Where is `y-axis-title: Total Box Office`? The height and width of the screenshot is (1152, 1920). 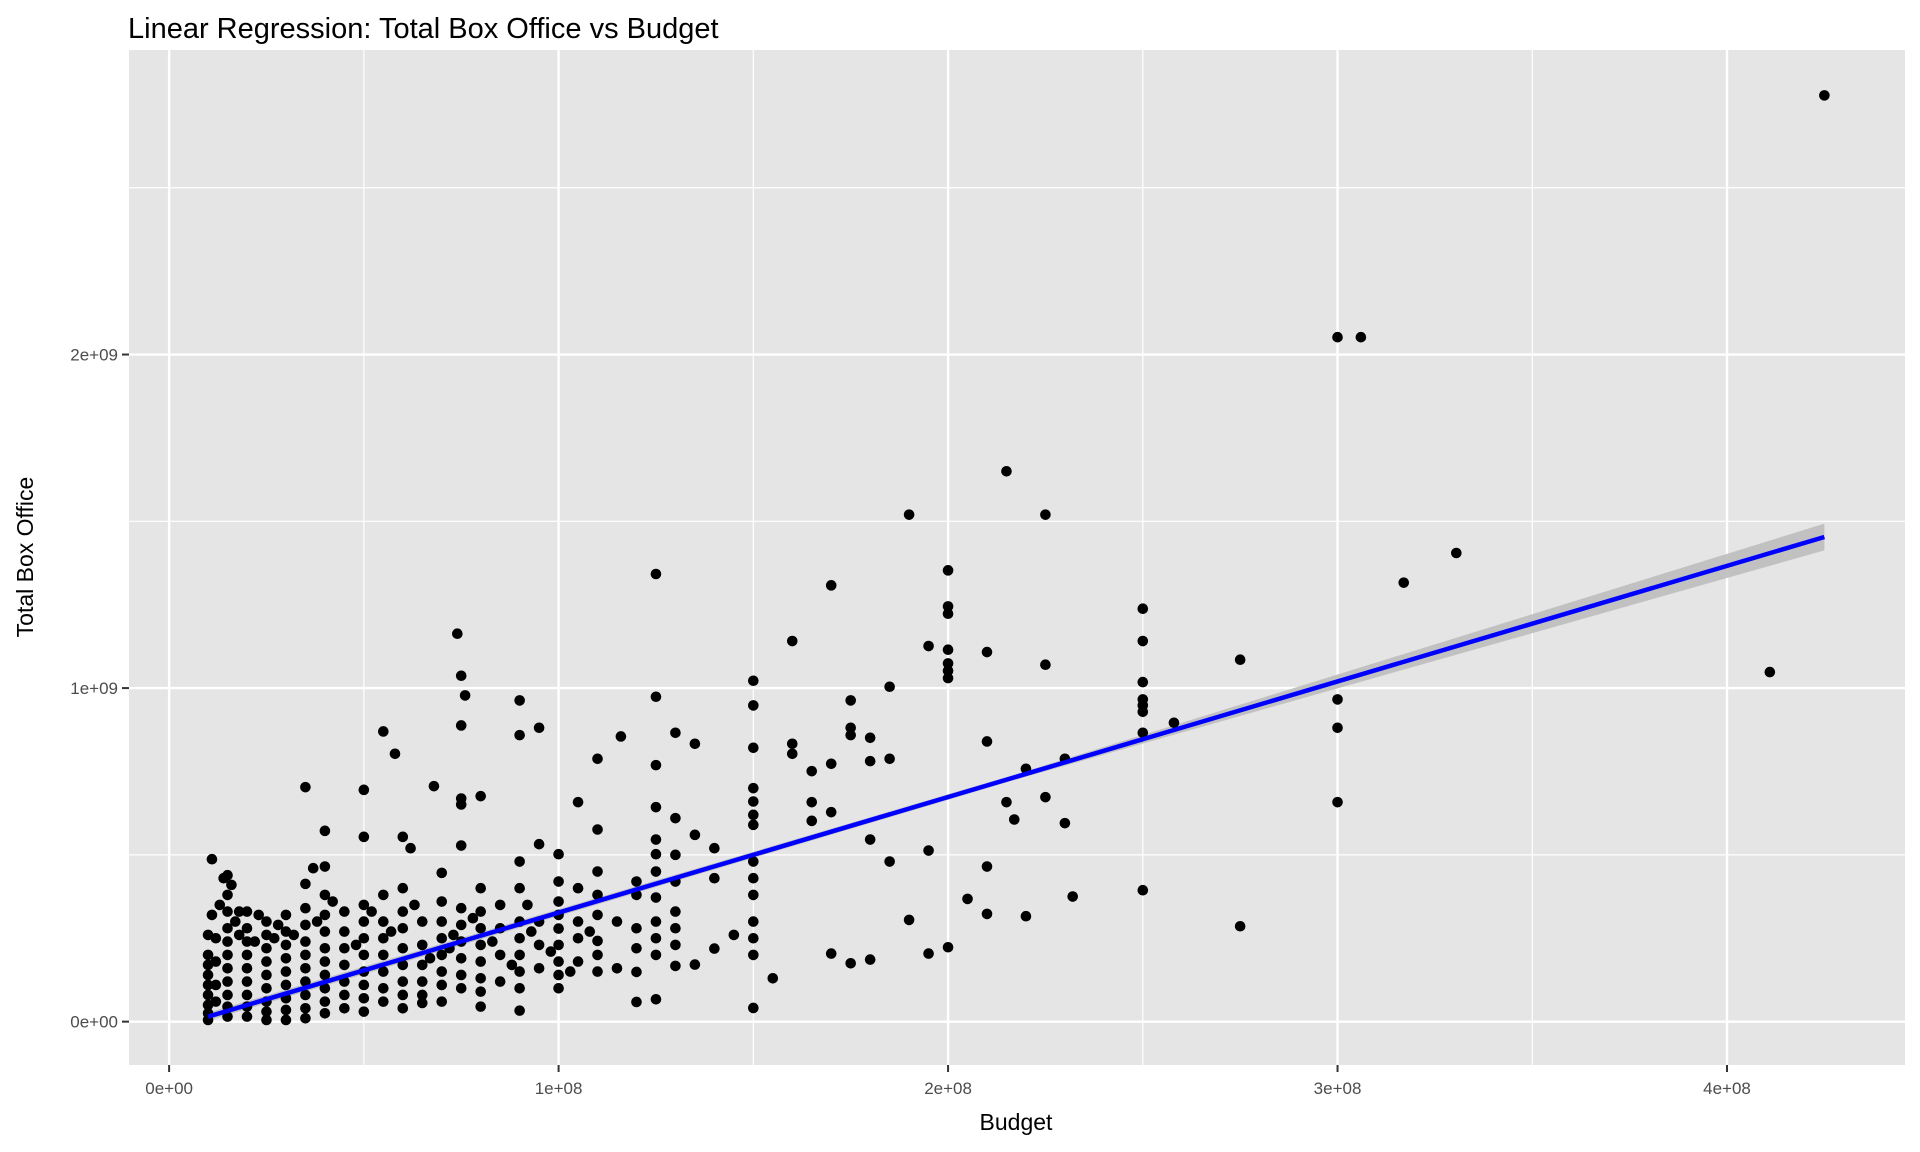
y-axis-title: Total Box Office is located at coordinates (25, 557).